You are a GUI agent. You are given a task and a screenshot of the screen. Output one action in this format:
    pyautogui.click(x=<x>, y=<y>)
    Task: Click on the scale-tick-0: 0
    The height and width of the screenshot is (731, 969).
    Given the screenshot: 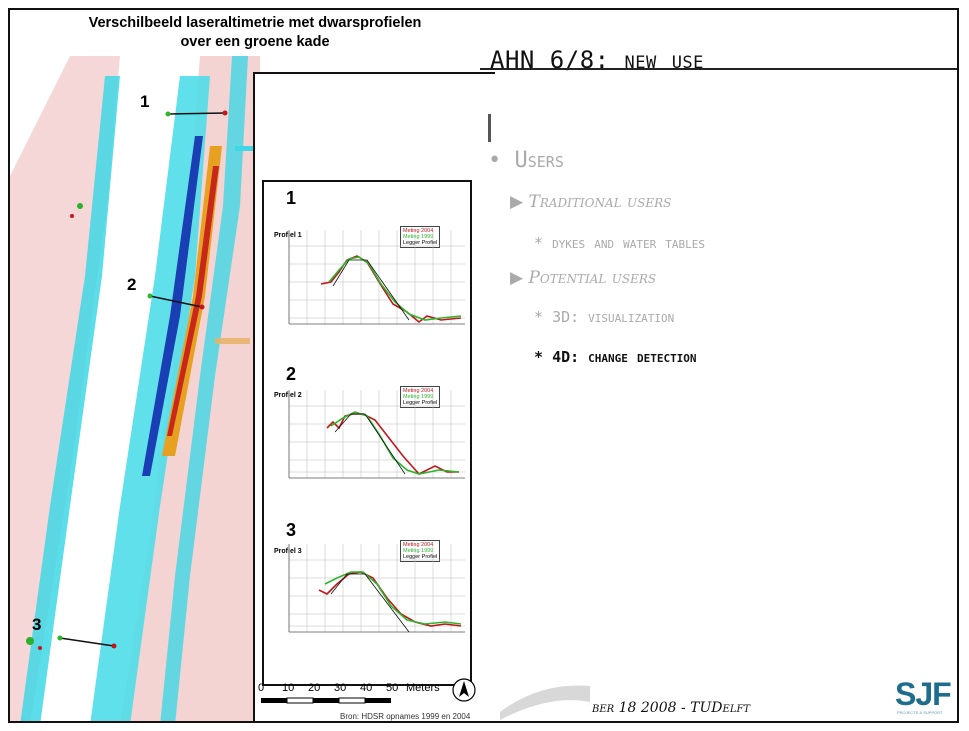 What is the action you would take?
    pyautogui.click(x=261, y=688)
    